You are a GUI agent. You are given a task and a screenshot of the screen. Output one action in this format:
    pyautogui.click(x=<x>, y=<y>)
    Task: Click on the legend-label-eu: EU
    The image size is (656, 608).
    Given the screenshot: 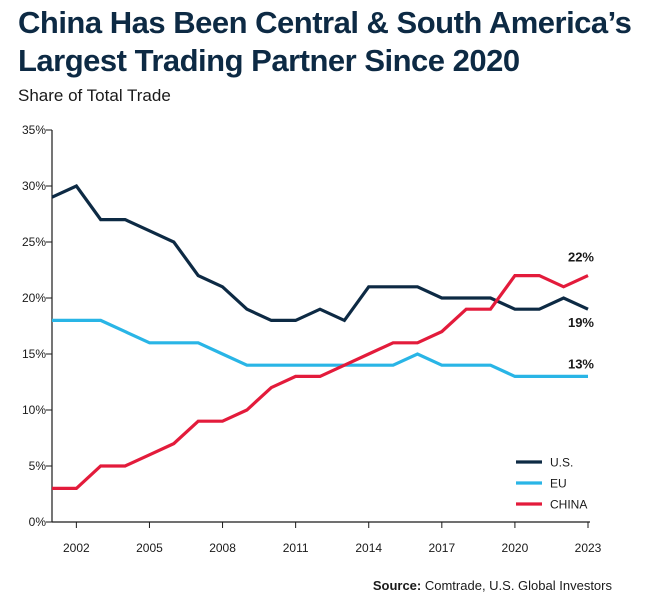 What is the action you would take?
    pyautogui.click(x=558, y=484)
    